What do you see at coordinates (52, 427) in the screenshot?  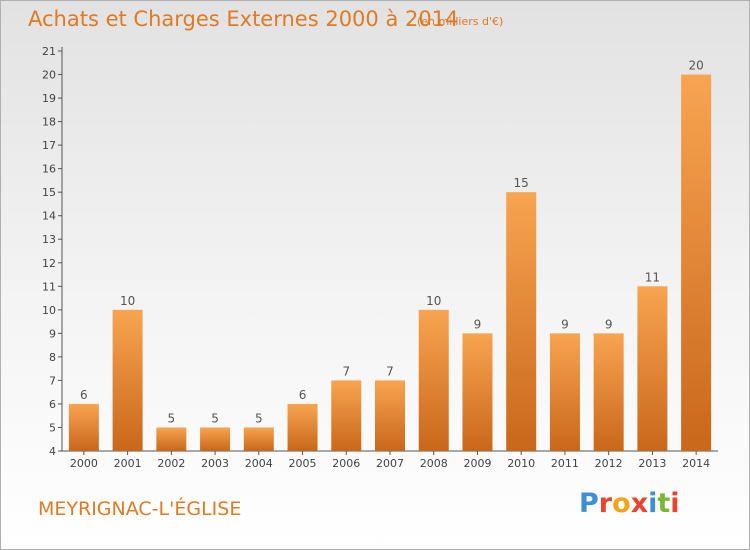 I see `y-tick-label: 5` at bounding box center [52, 427].